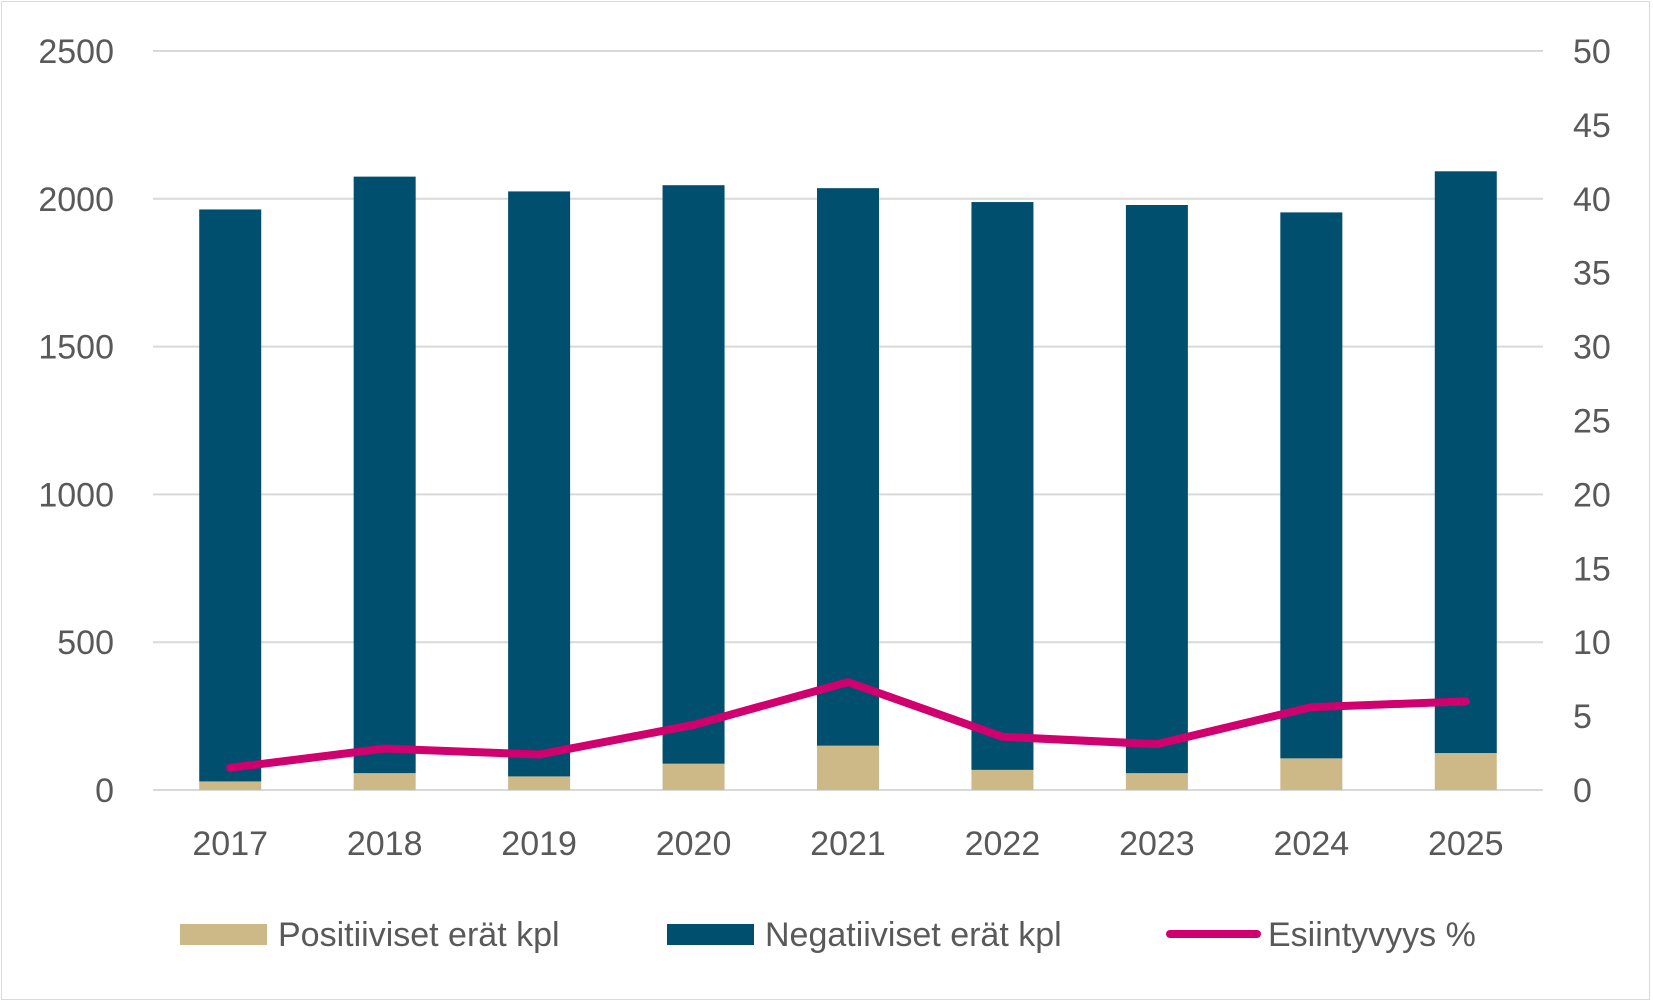  What do you see at coordinates (694, 844) in the screenshot?
I see `x-axis-tick-label: 2020` at bounding box center [694, 844].